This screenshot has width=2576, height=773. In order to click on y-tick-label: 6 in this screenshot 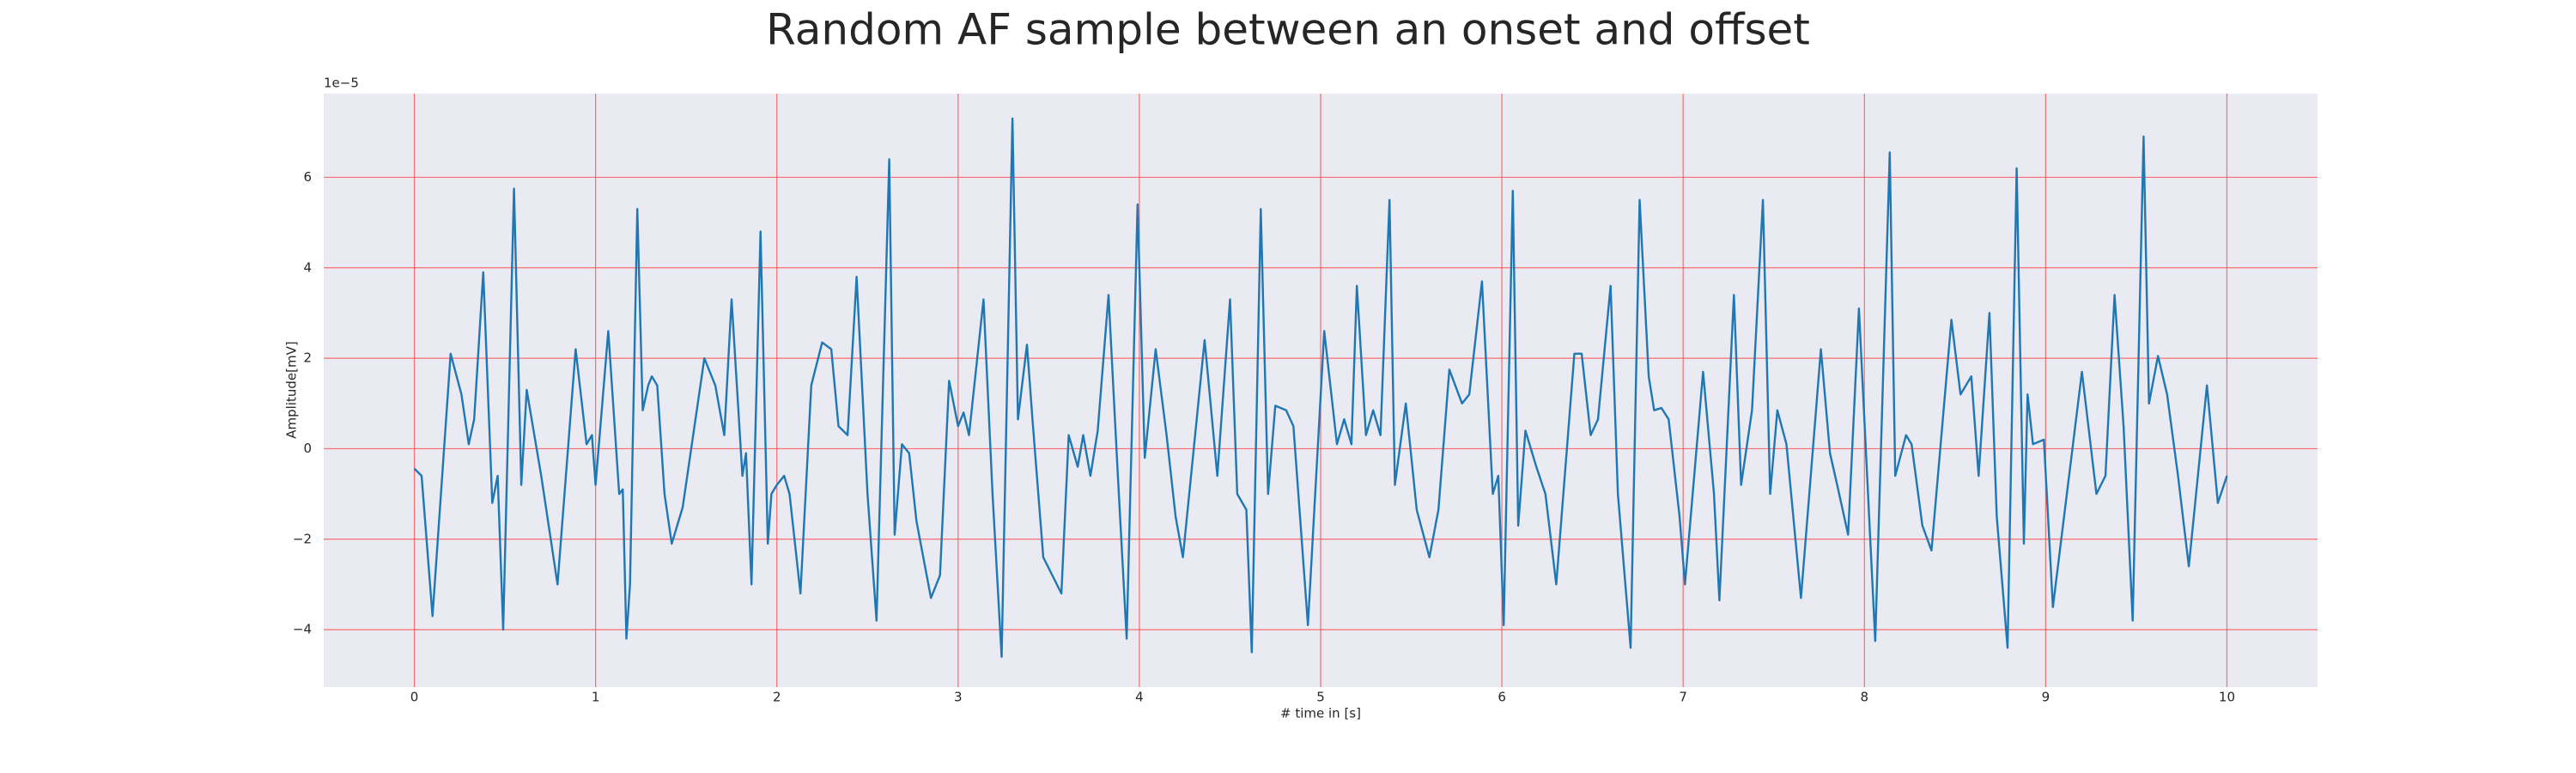, I will do `click(307, 177)`.